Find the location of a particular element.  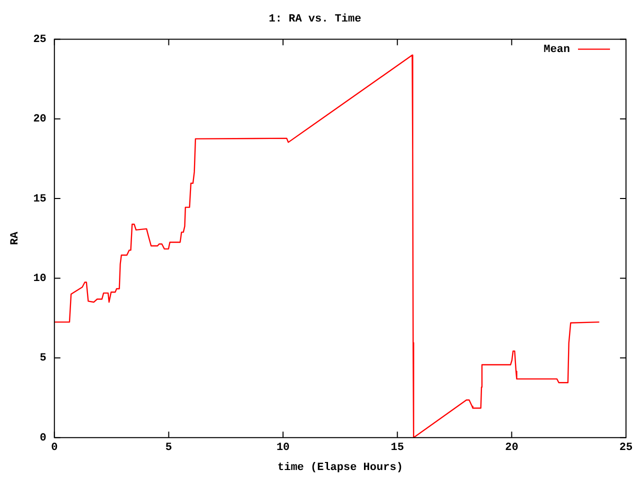

y-tick-label: 25 is located at coordinates (40, 40).